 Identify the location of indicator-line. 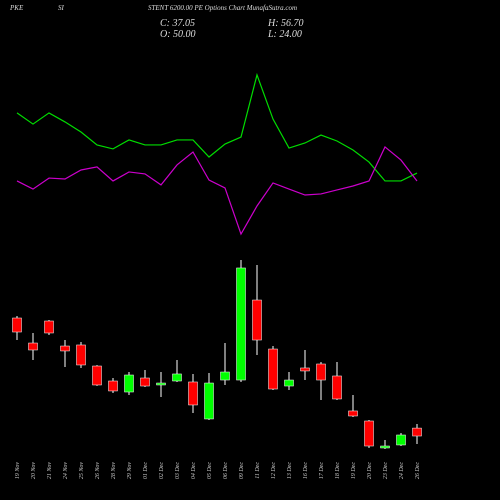
(217, 190).